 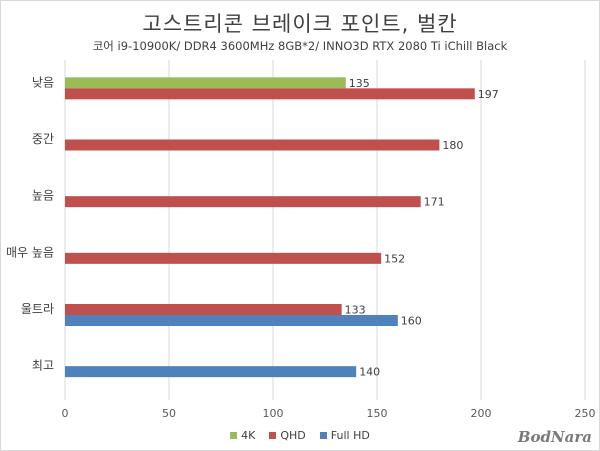 I want to click on category-label: 낮음, so click(x=43, y=82).